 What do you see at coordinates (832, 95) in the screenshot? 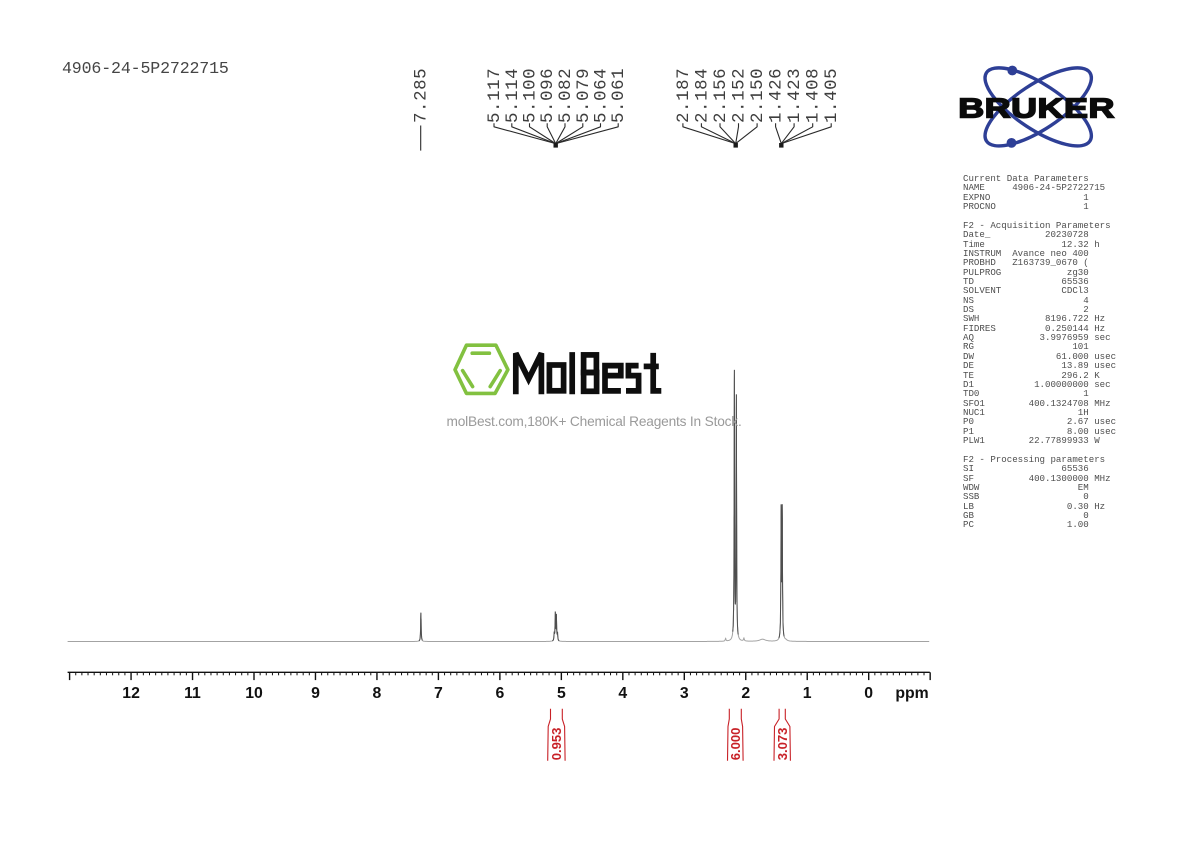
I see `svg-text: 1.405` at bounding box center [832, 95].